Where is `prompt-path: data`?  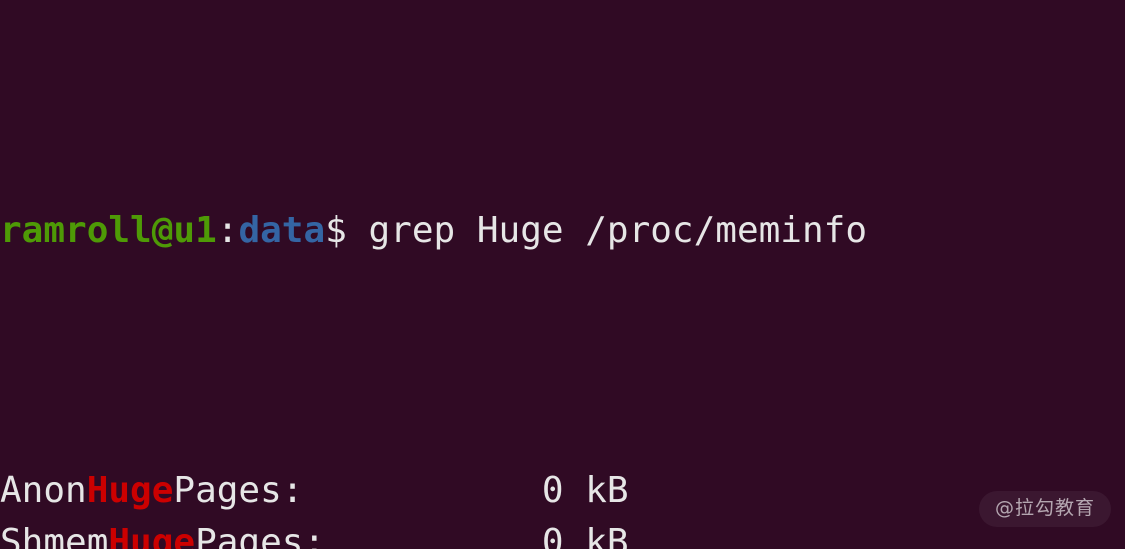 prompt-path: data is located at coordinates (282, 230).